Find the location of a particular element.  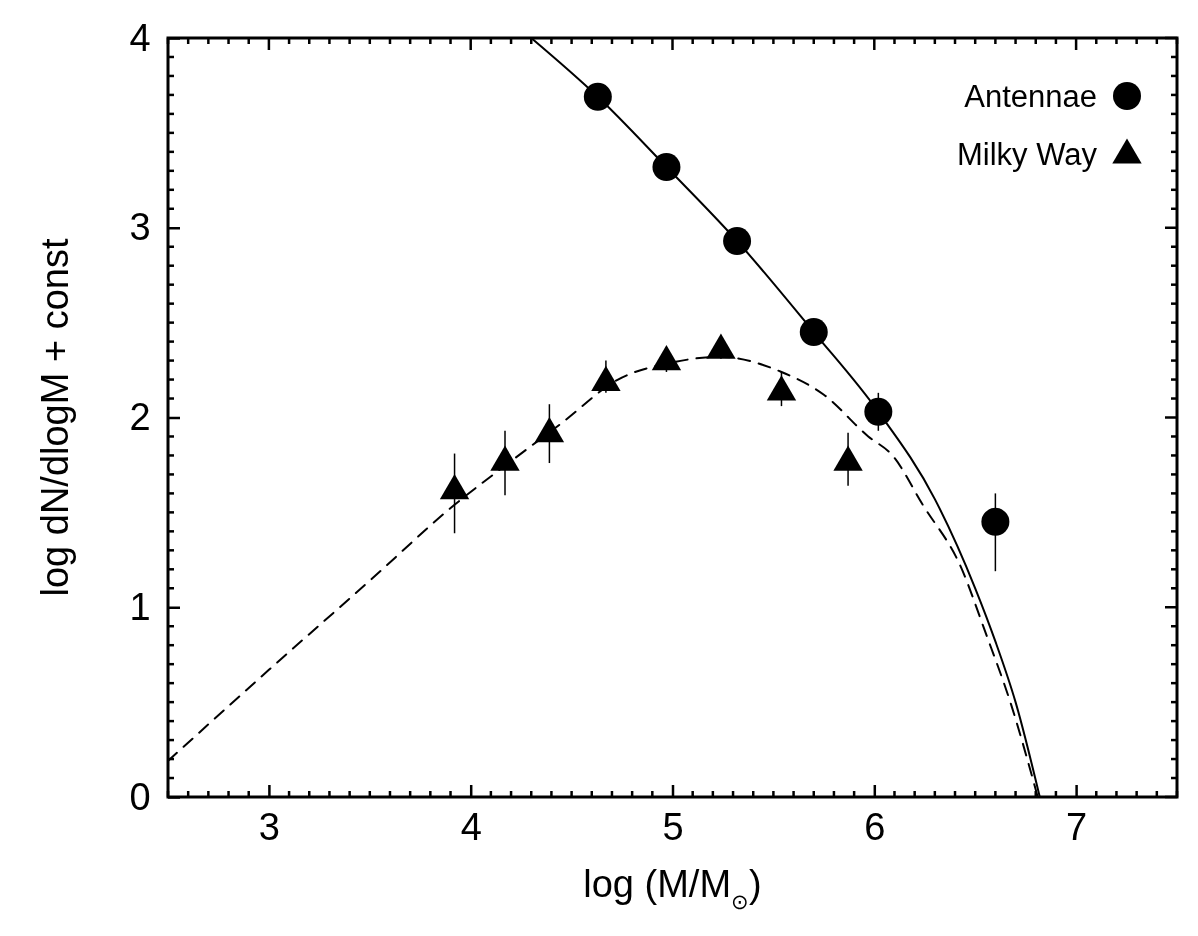

y-tick-label: 3 is located at coordinates (140, 227).